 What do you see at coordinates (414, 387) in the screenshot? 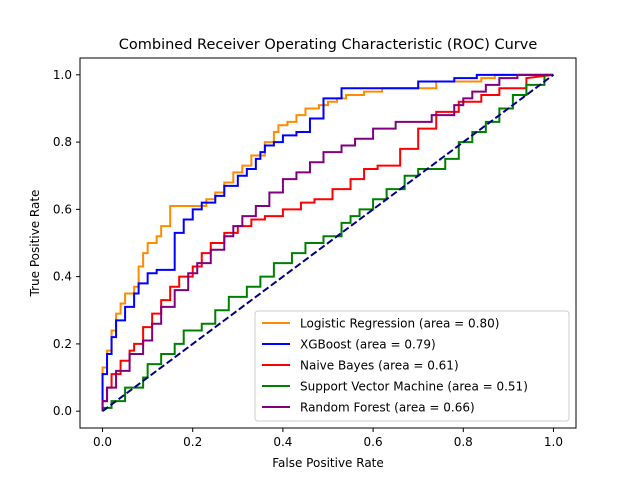
I see `legend-label-3: Support Vector Machine (area = 0.51)` at bounding box center [414, 387].